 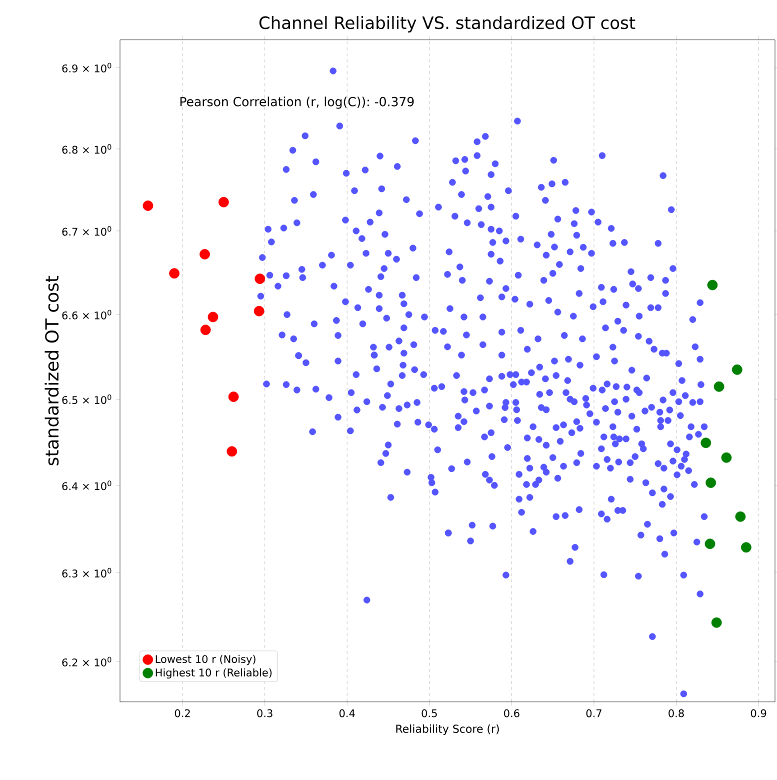 What do you see at coordinates (51, 371) in the screenshot?
I see `y-axis-title: standardized OT cost` at bounding box center [51, 371].